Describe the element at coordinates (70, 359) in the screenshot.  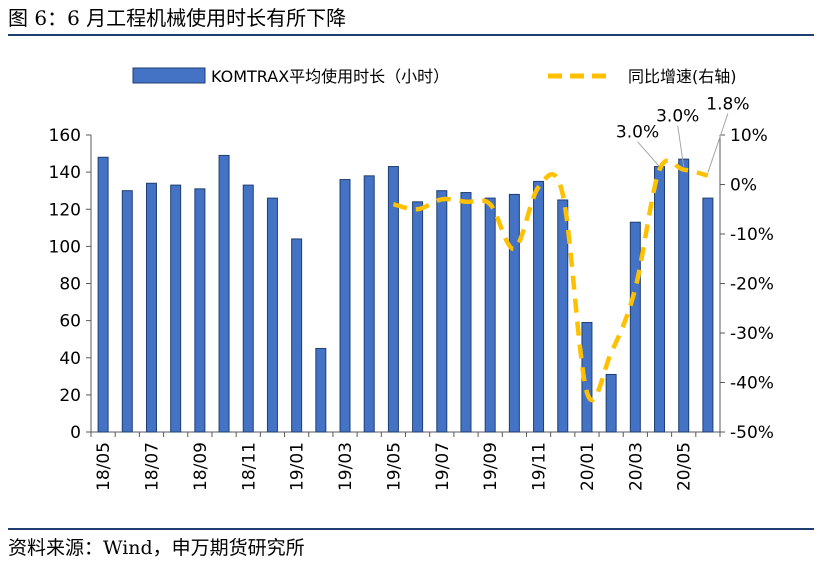
I see `y-left-tick-label: 40` at that location.